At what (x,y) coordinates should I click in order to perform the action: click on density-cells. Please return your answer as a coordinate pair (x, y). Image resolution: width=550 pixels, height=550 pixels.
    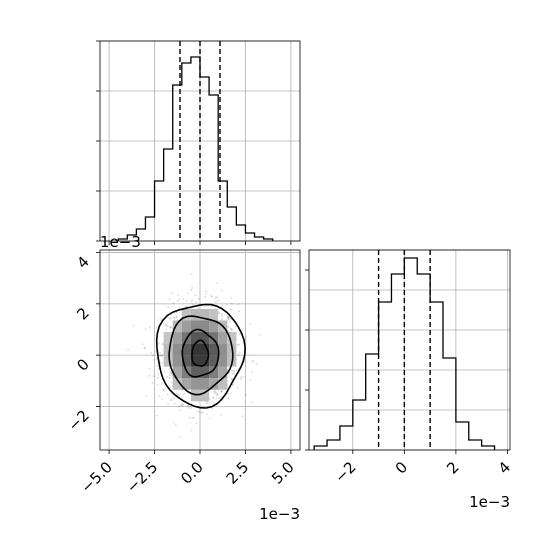
    Looking at the image, I should click on (200, 355).